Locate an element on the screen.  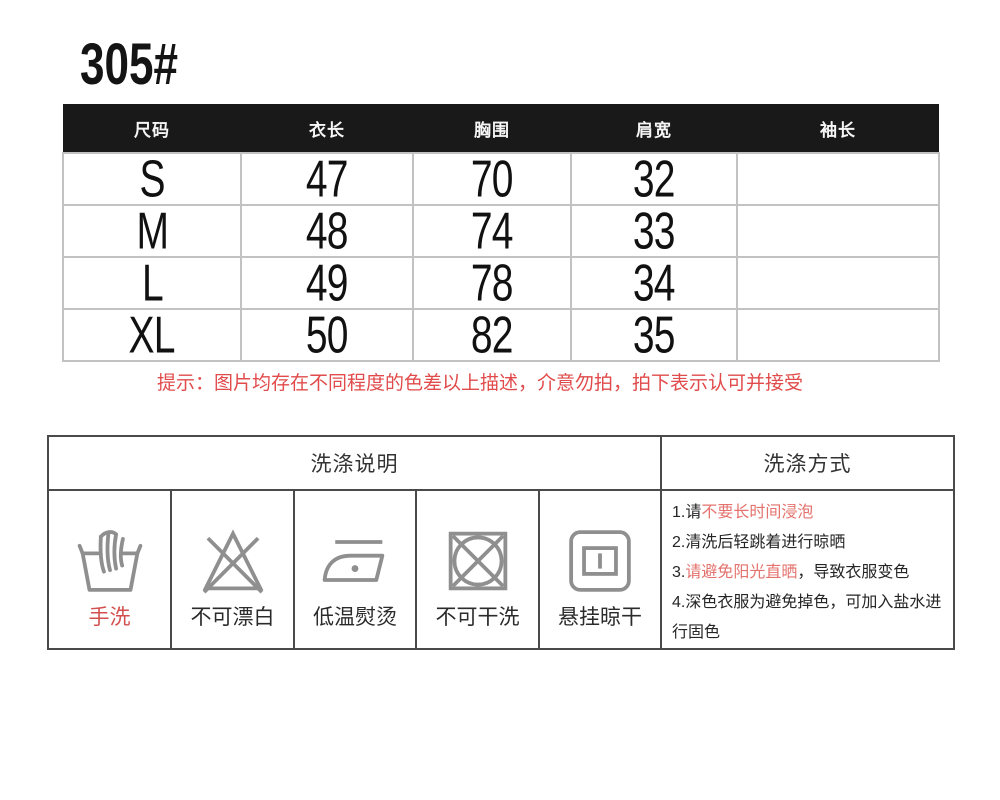
care-note-highlight: 不要长时间浸泡 is located at coordinates (757, 512).